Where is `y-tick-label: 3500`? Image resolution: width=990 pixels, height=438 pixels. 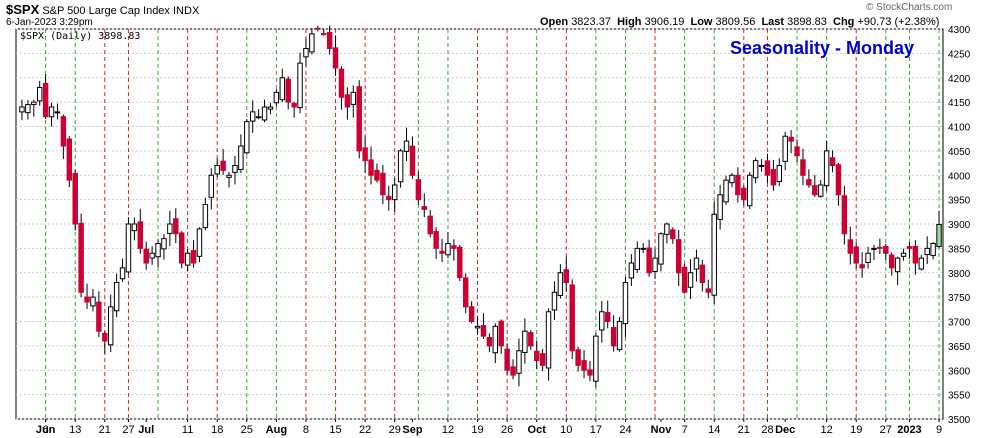 y-tick-label: 3500 is located at coordinates (959, 420).